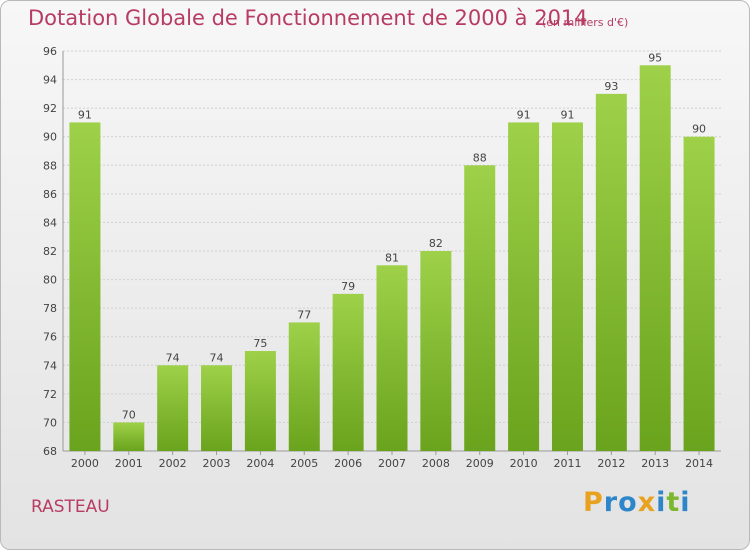 The width and height of the screenshot is (750, 550). I want to click on x-tick-label-2001: 2001, so click(129, 463).